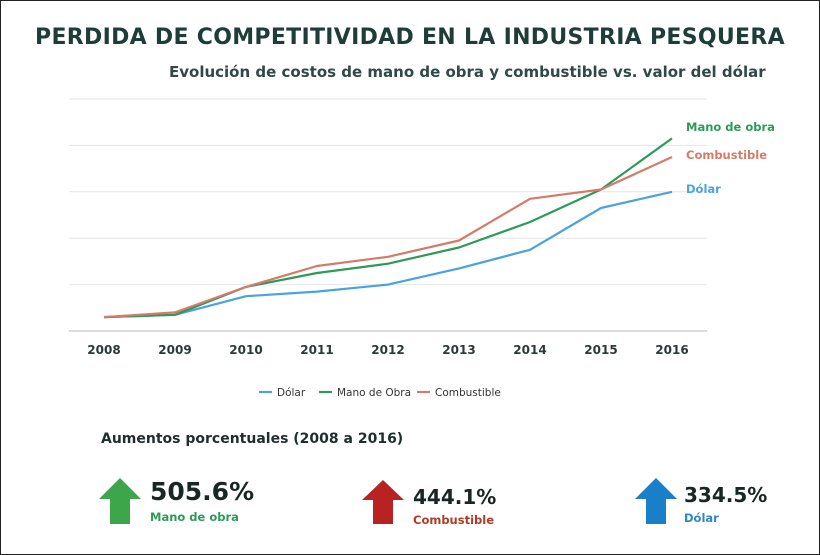  I want to click on stat-value: 444.1%, so click(455, 497).